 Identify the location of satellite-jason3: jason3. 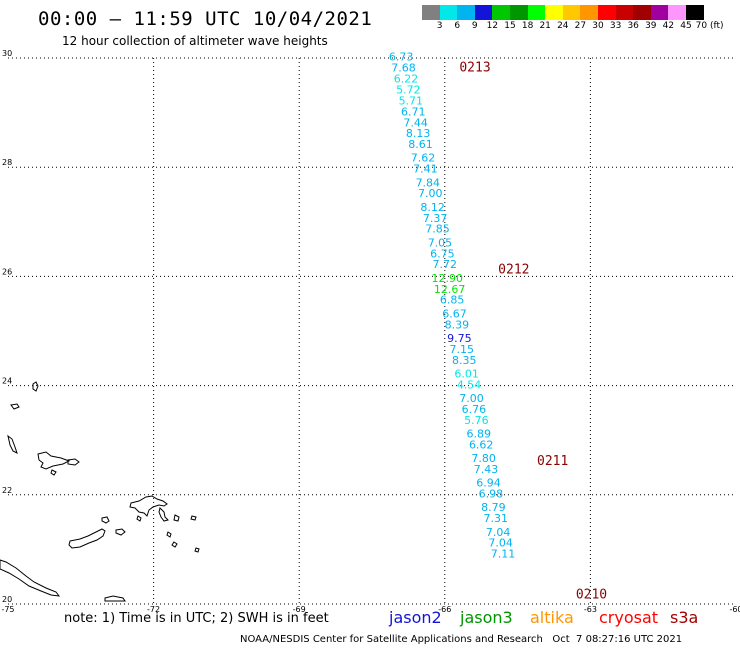
(486, 617).